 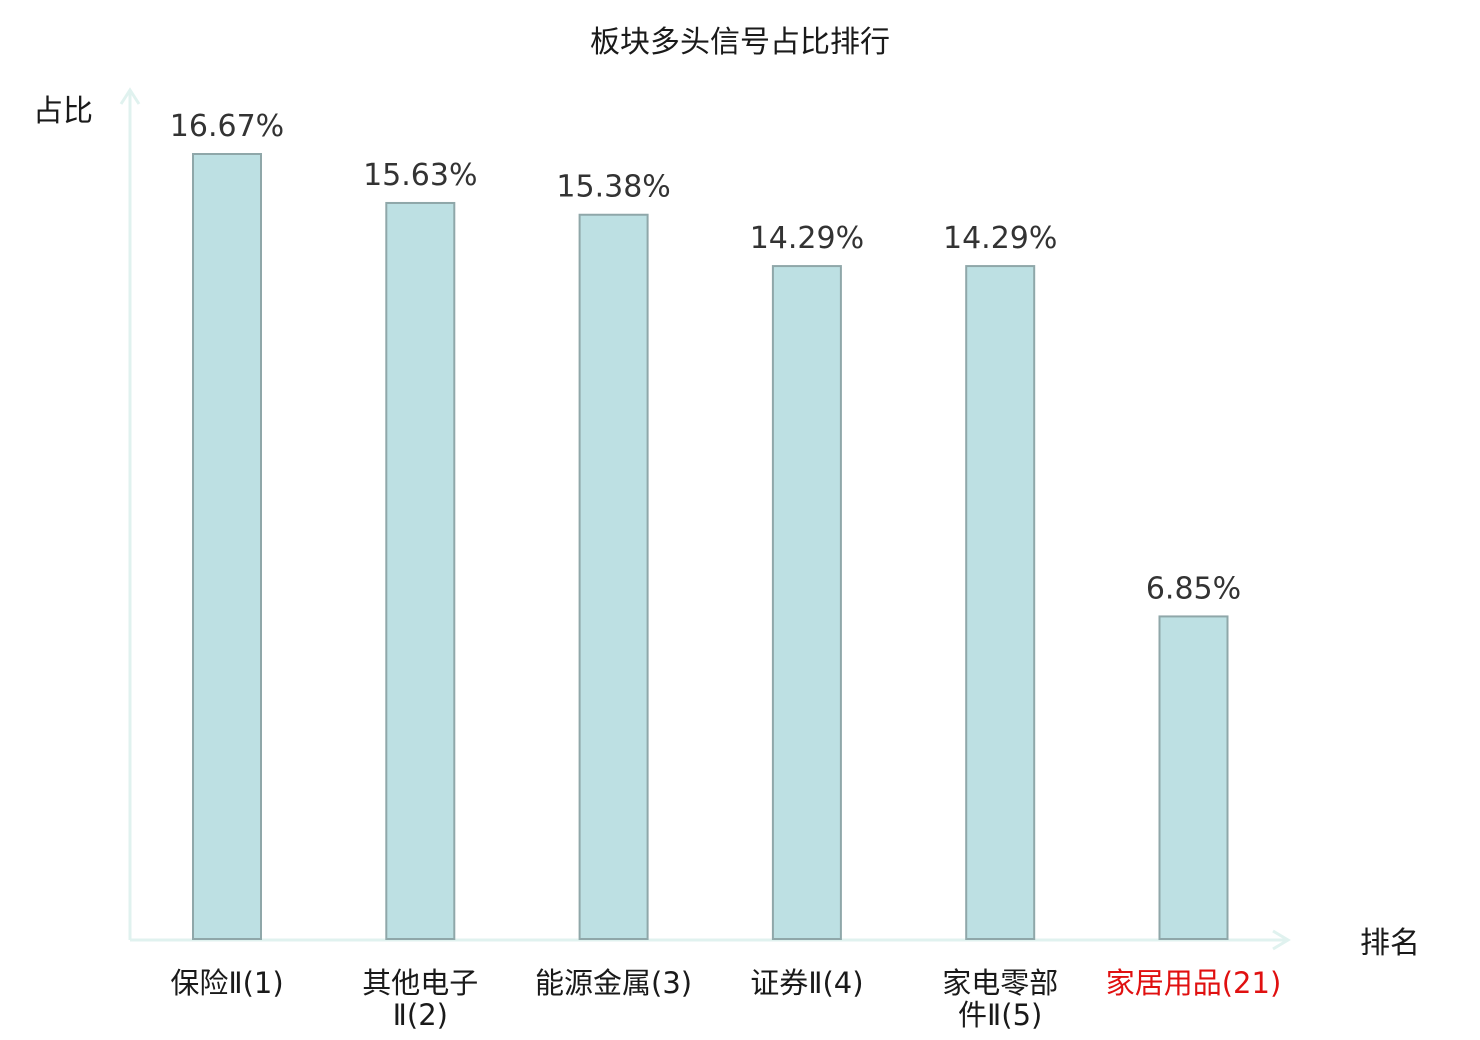 What do you see at coordinates (227, 126) in the screenshot?
I see `value-label-1: 16.67%` at bounding box center [227, 126].